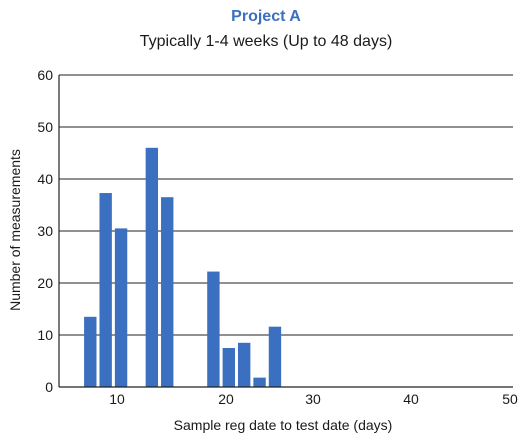 The height and width of the screenshot is (439, 532). I want to click on y-tick-label: 0, so click(49, 387).